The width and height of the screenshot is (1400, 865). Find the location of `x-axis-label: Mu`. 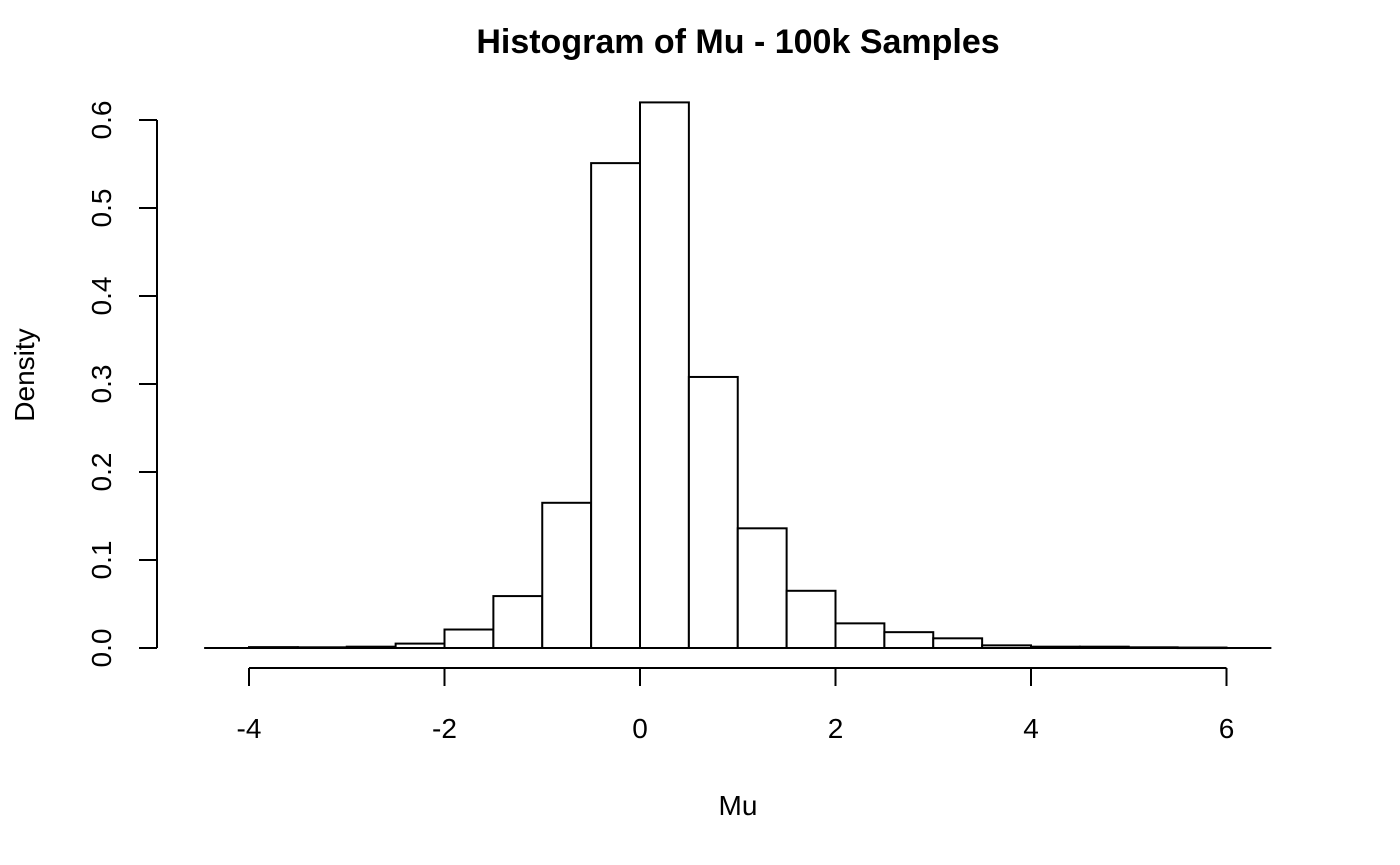

x-axis-label: Mu is located at coordinates (738, 805).